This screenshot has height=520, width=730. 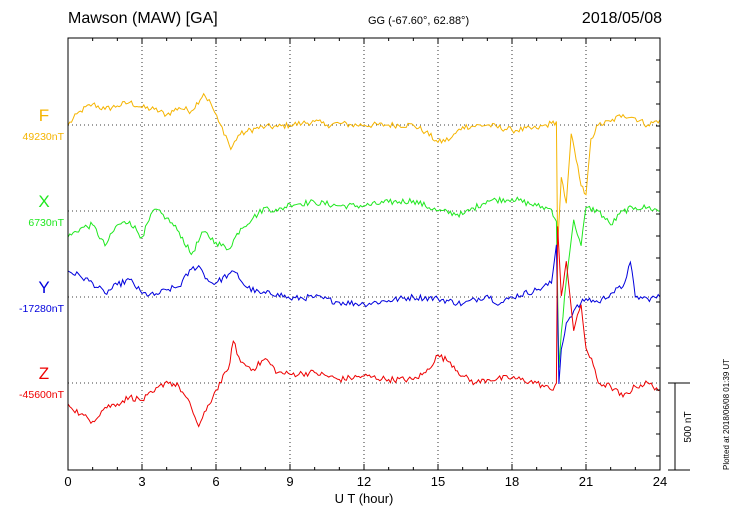 I want to click on baseline-value-y: -17280nT, so click(x=41, y=309).